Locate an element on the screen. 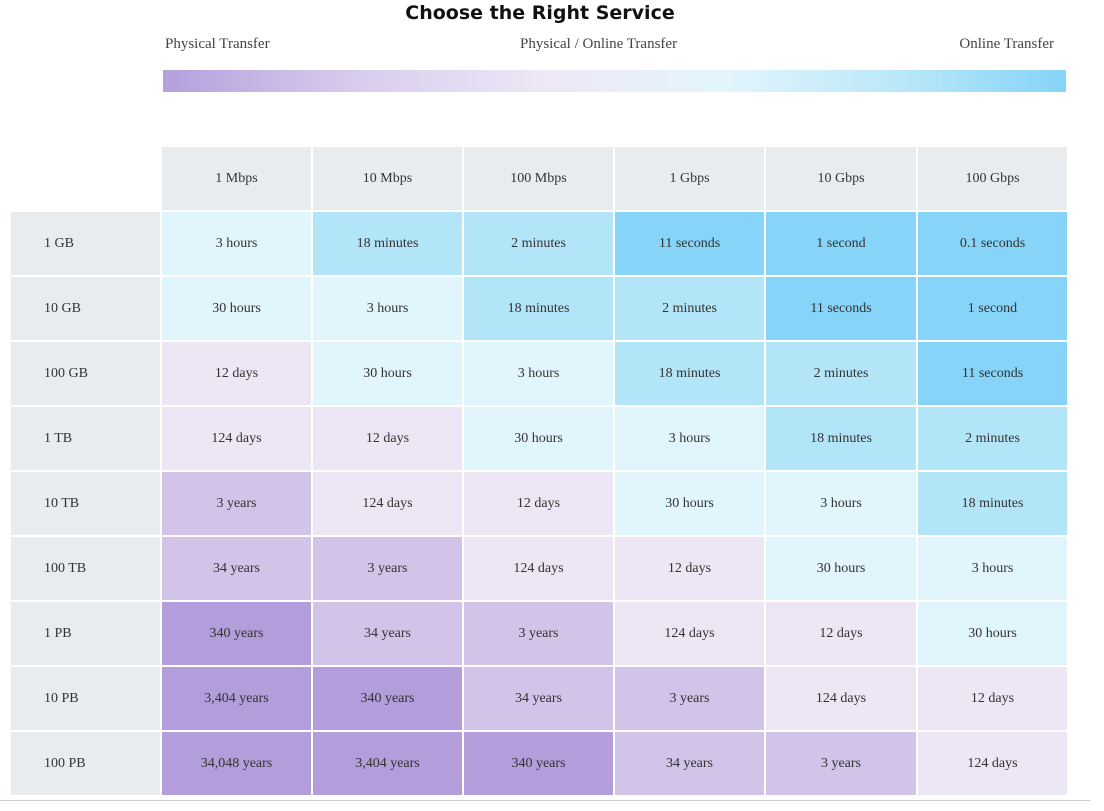 The image size is (1104, 811). transfer-scale-gradient-bar is located at coordinates (614, 81).